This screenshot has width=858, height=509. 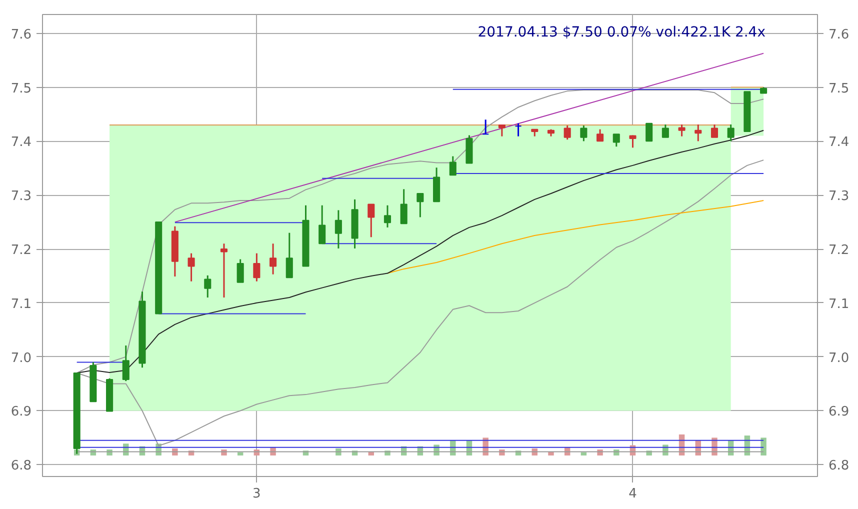 I want to click on y-tick-label: 7.2, so click(x=21, y=250).